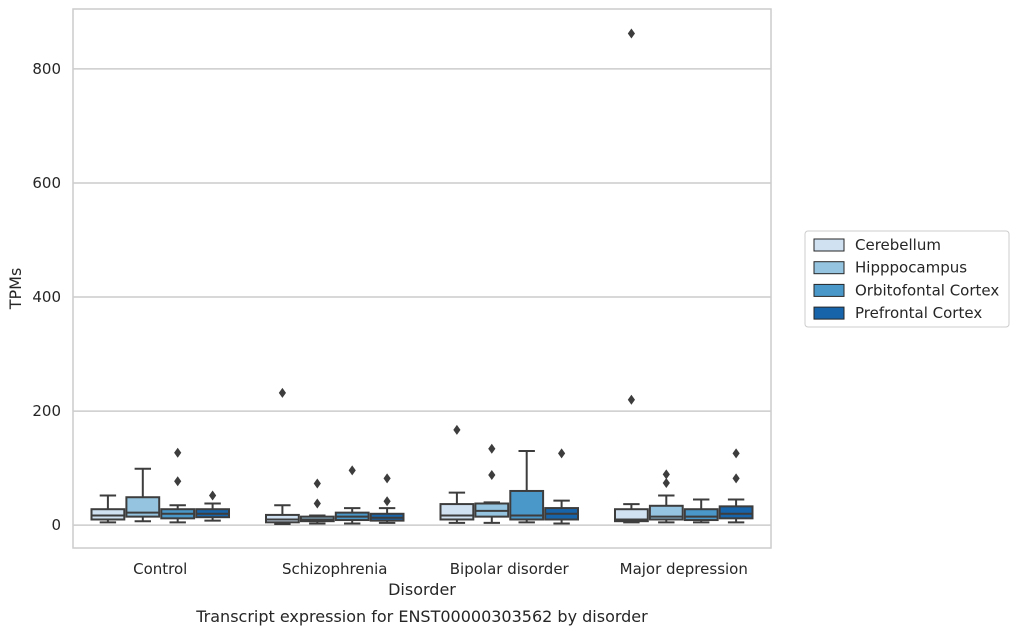  Describe the element at coordinates (46, 69) in the screenshot. I see `y-tick-label: 800` at that location.